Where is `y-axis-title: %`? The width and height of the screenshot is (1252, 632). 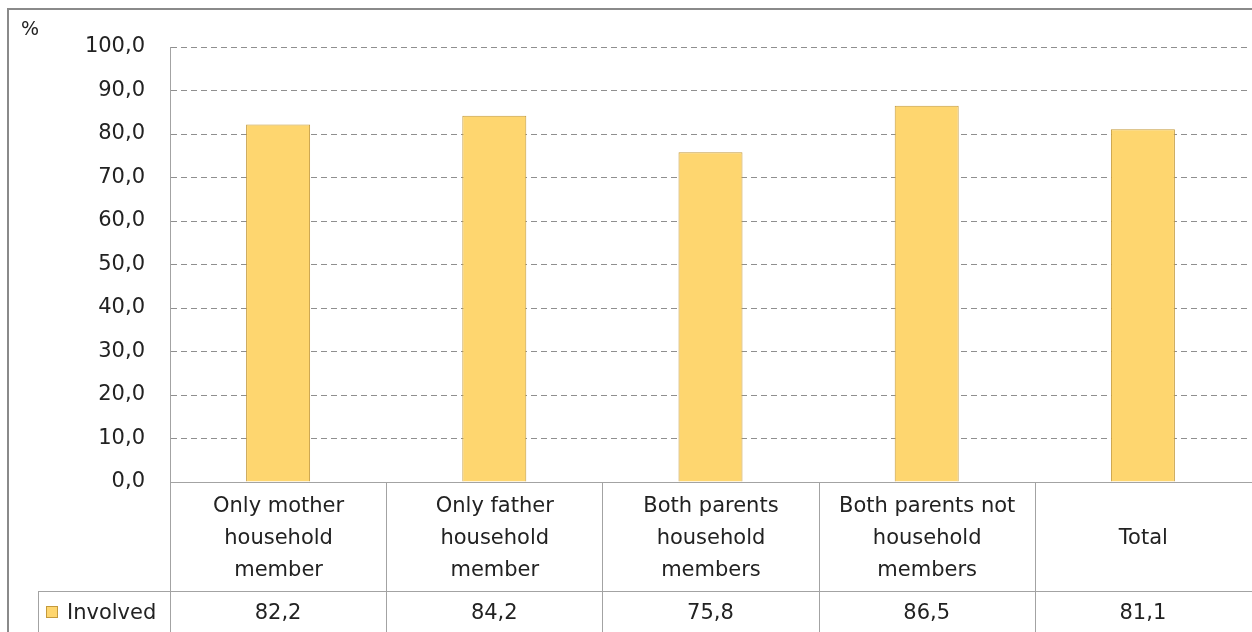 y-axis-title: % is located at coordinates (30, 28).